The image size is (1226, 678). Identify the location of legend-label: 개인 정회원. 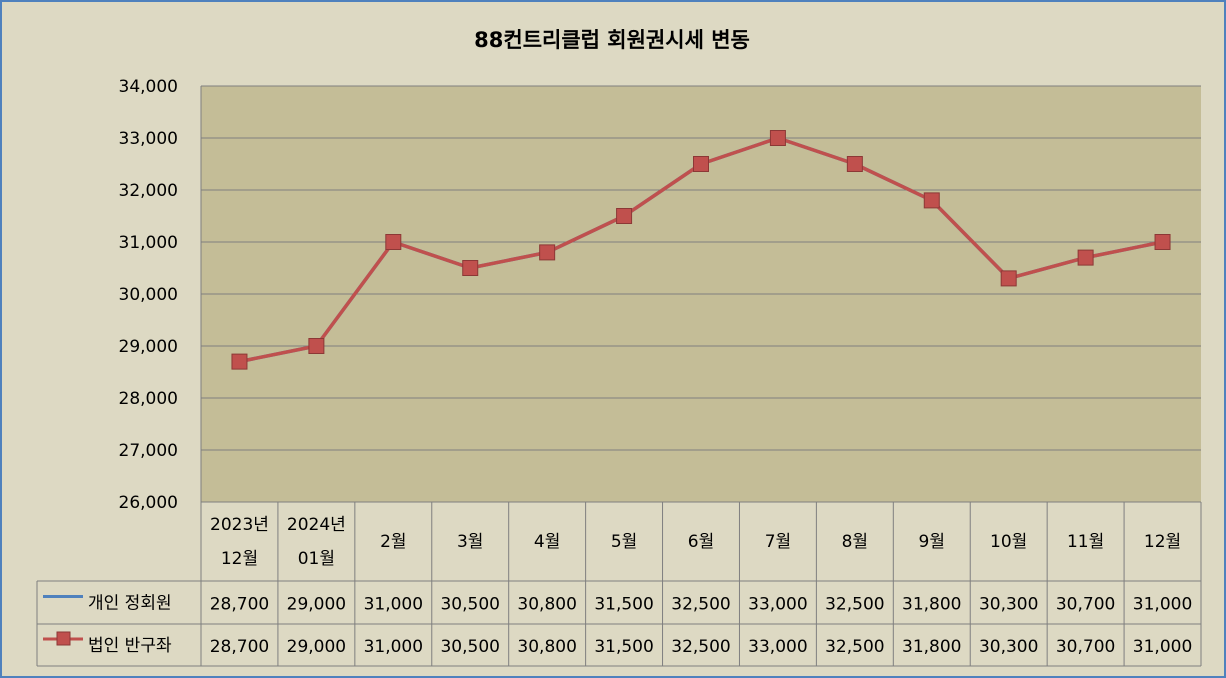
(130, 604).